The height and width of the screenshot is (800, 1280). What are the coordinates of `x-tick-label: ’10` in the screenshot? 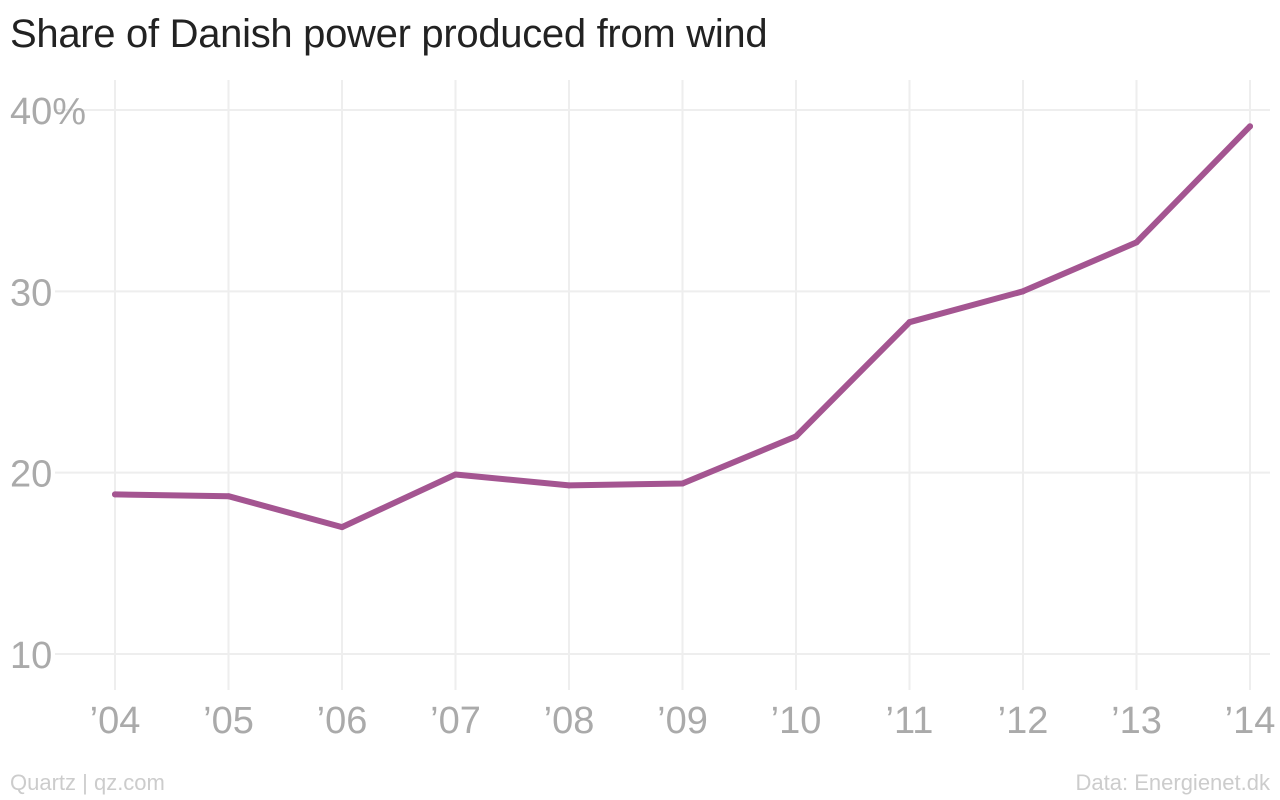 It's located at (796, 721).